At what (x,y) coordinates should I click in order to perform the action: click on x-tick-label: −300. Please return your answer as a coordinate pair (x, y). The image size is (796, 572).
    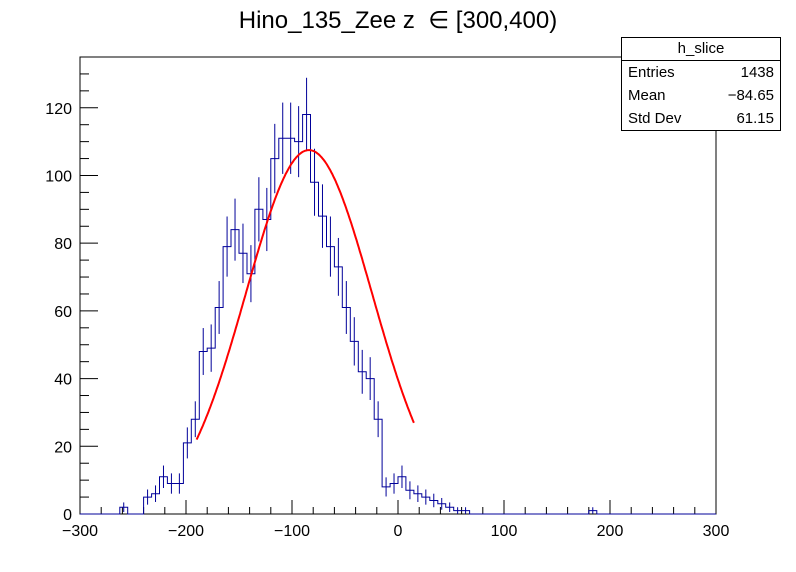
    Looking at the image, I should click on (80, 531).